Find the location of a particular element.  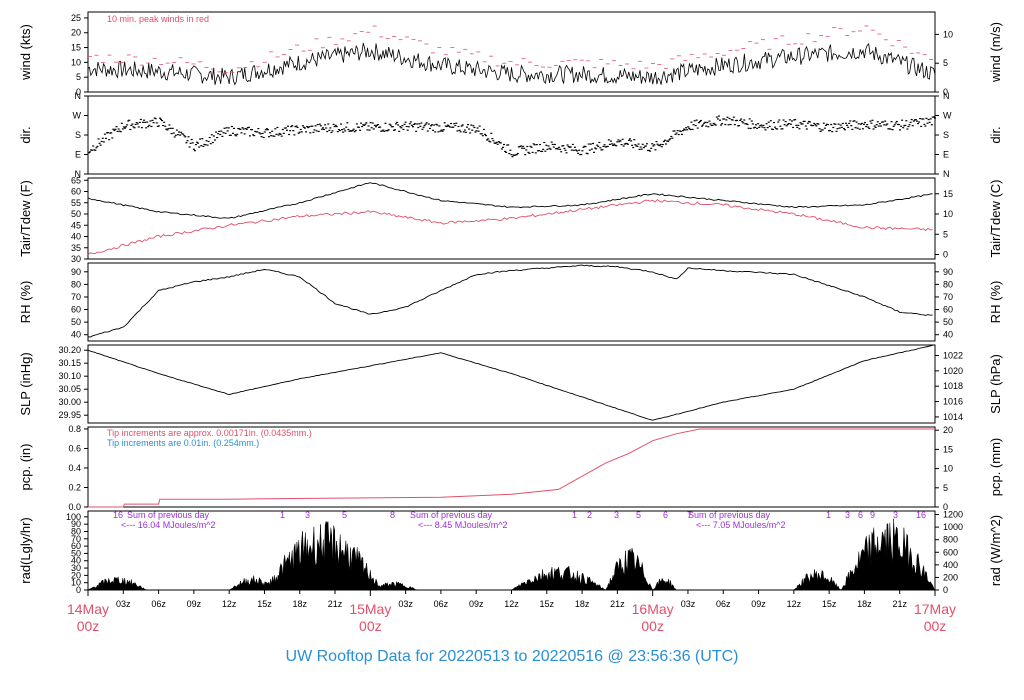

ytick-right-label: 5 is located at coordinates (945, 488).